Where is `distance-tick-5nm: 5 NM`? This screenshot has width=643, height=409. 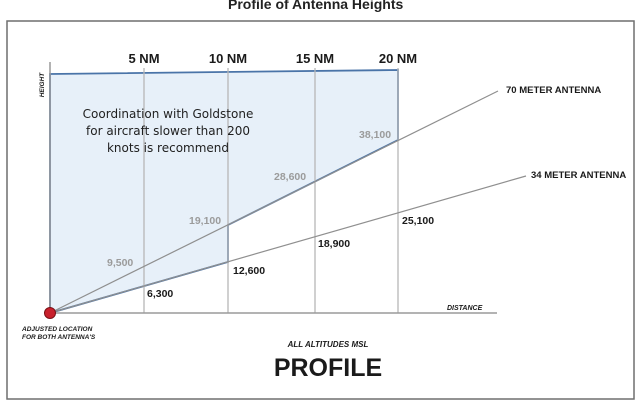
distance-tick-5nm: 5 NM is located at coordinates (143, 58).